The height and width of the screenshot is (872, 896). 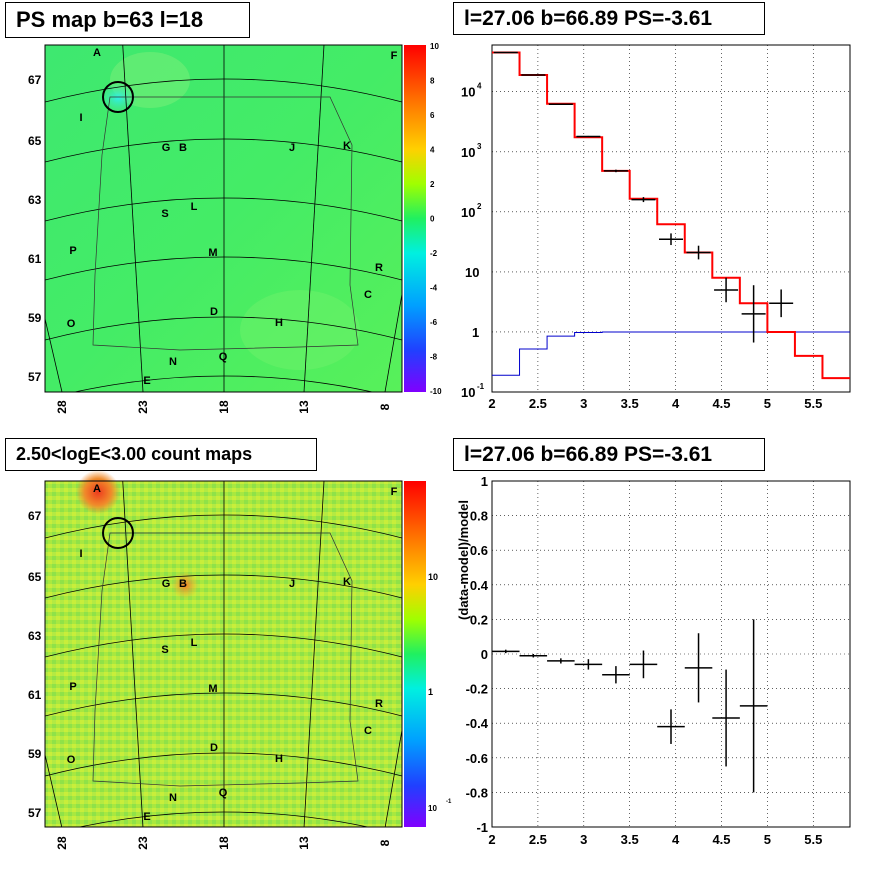 What do you see at coordinates (436, 391) in the screenshot?
I see `colorbar-tick-label: -10` at bounding box center [436, 391].